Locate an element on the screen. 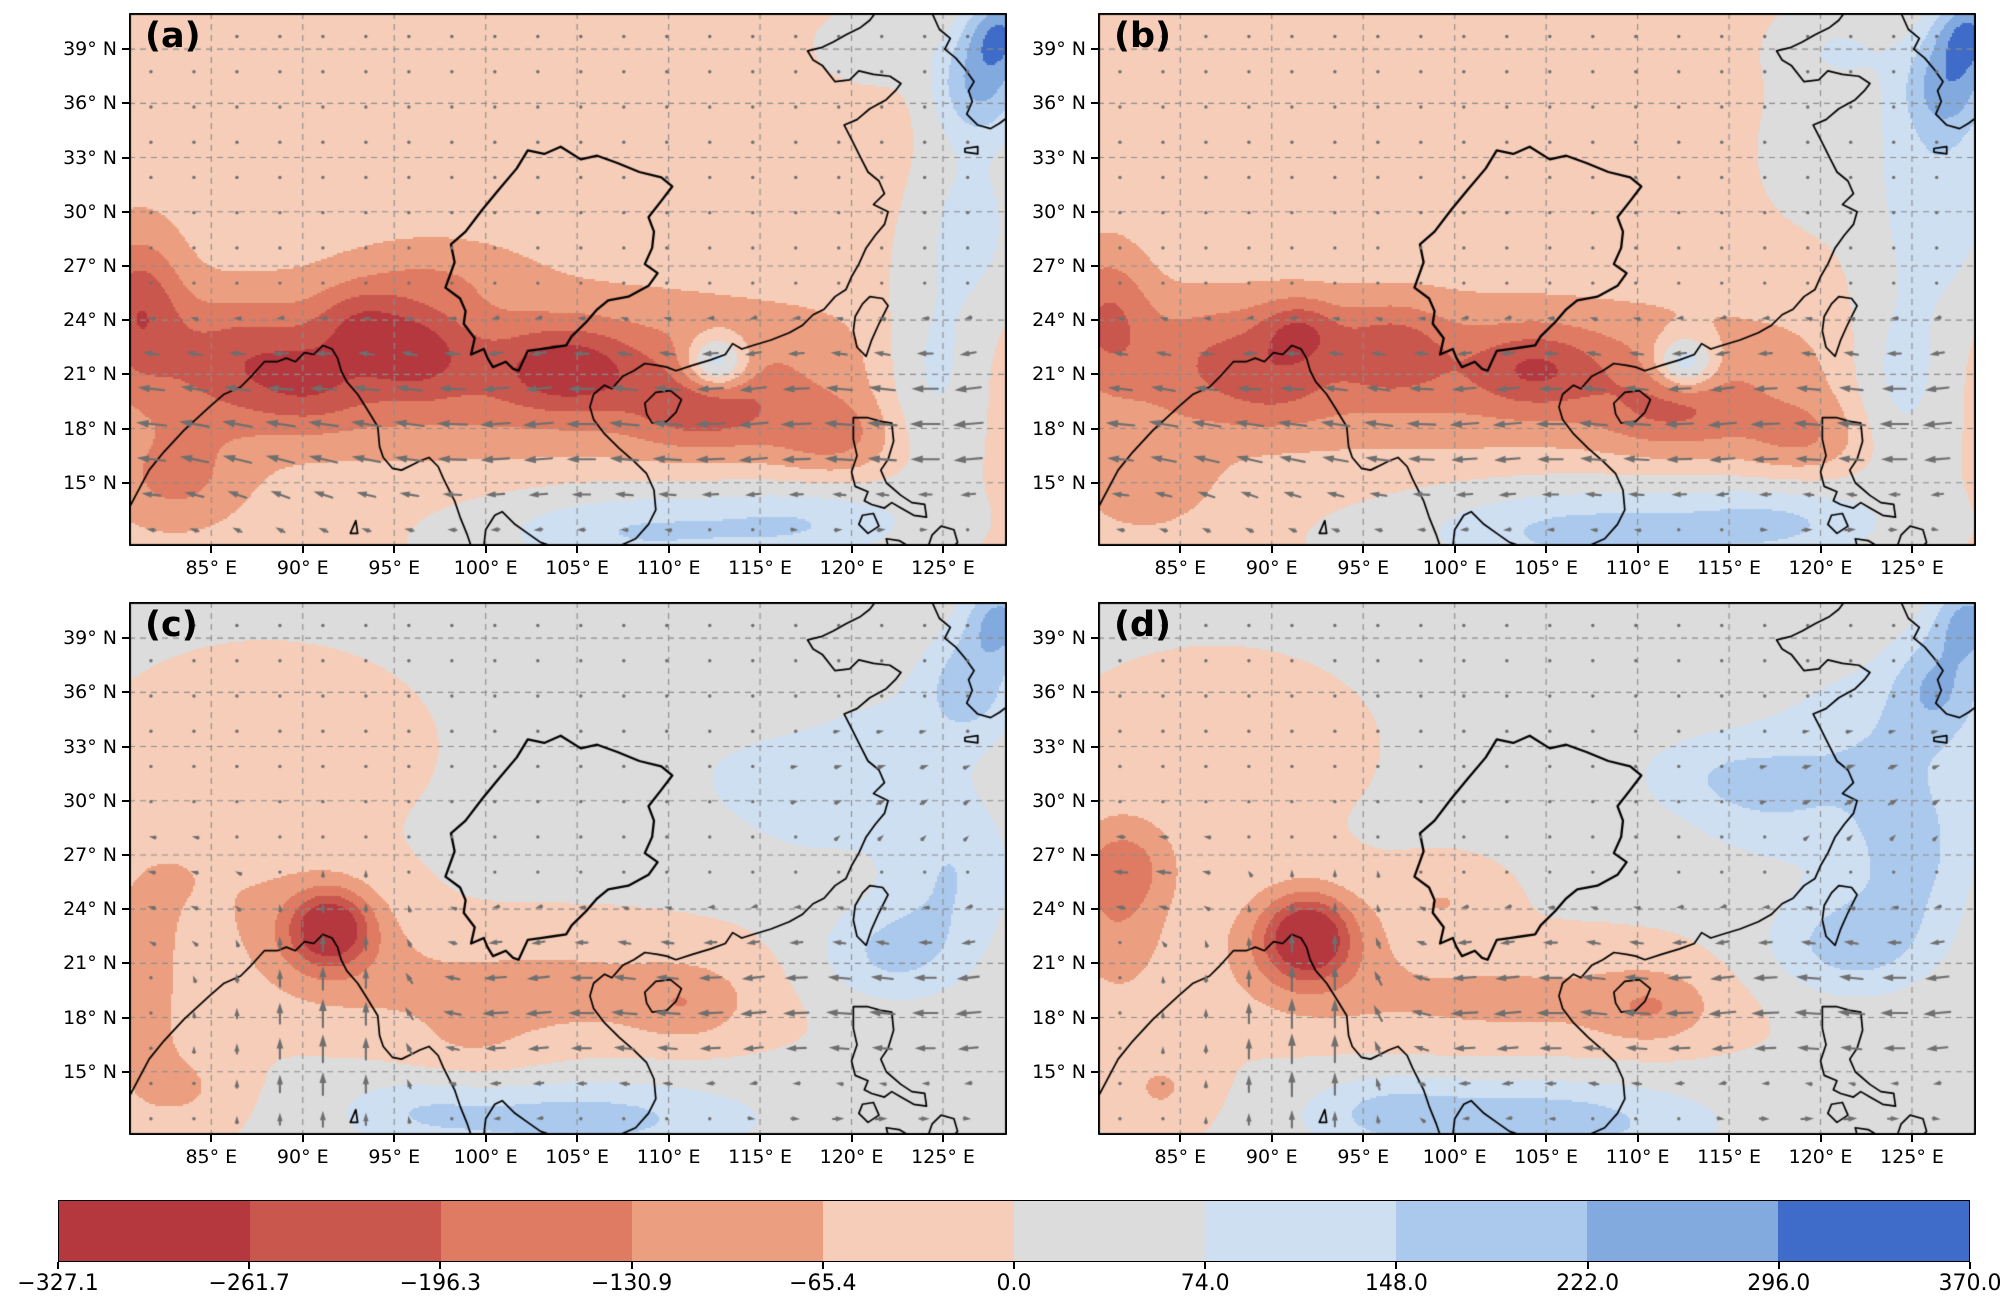 Image resolution: width=2000 pixels, height=1305 pixels. colorbar-tick-label: 222.0 is located at coordinates (1588, 1283).